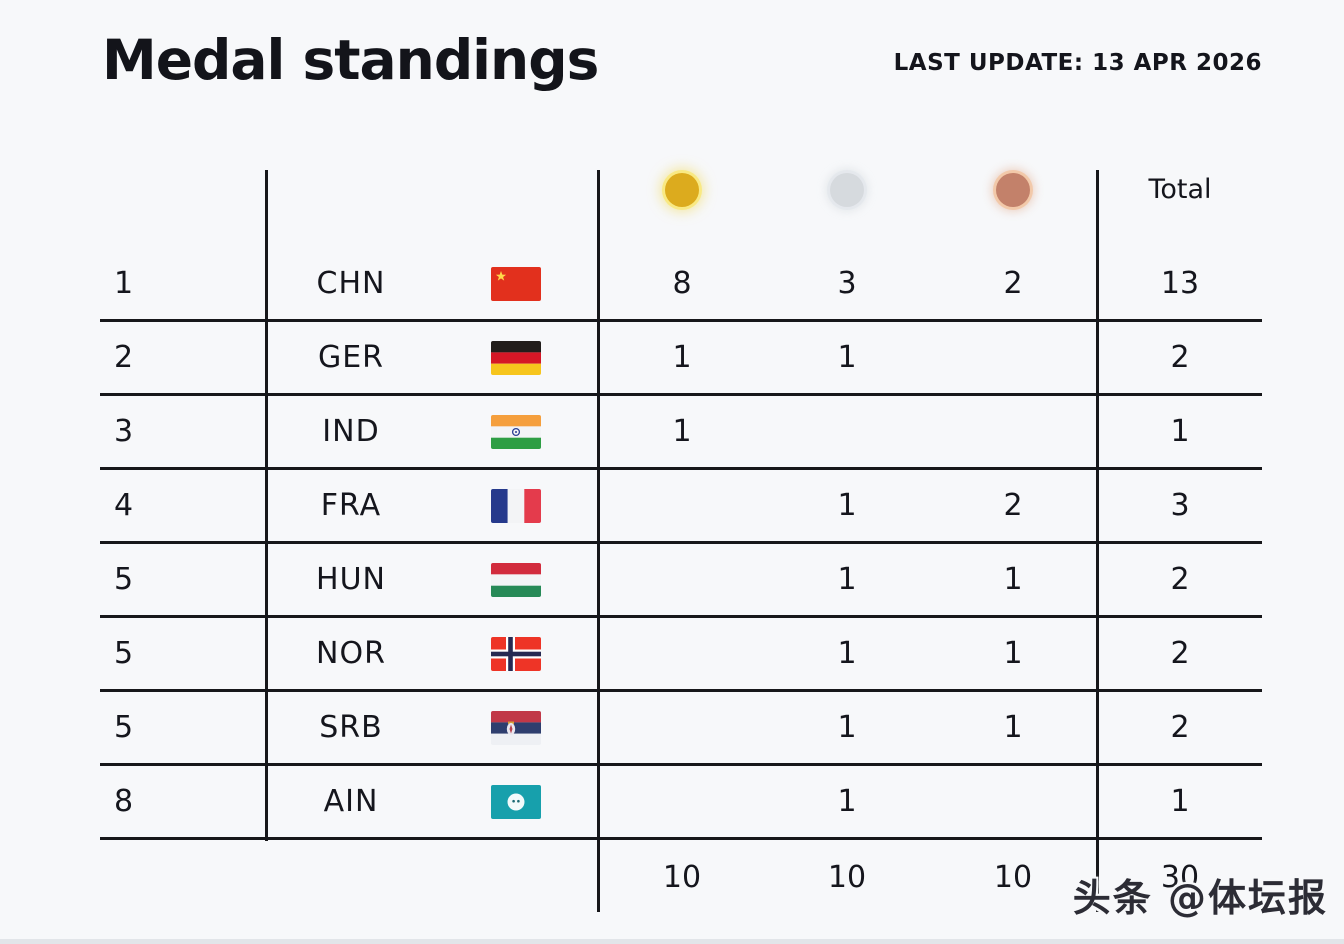 The height and width of the screenshot is (944, 1344). I want to click on country-code: HUN, so click(351, 579).